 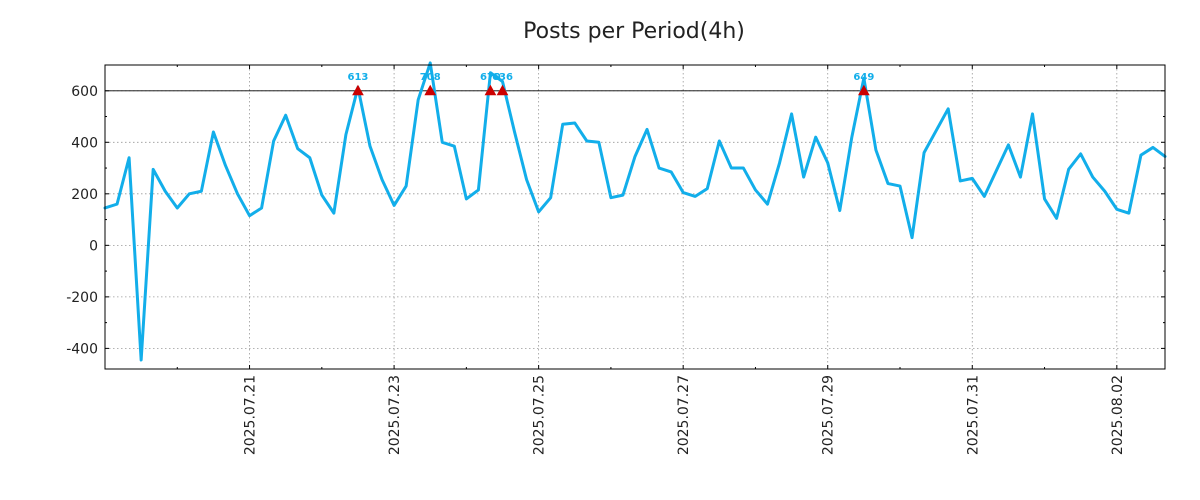 I want to click on x-tick-label: 2025.08.02, so click(x=1118, y=415).